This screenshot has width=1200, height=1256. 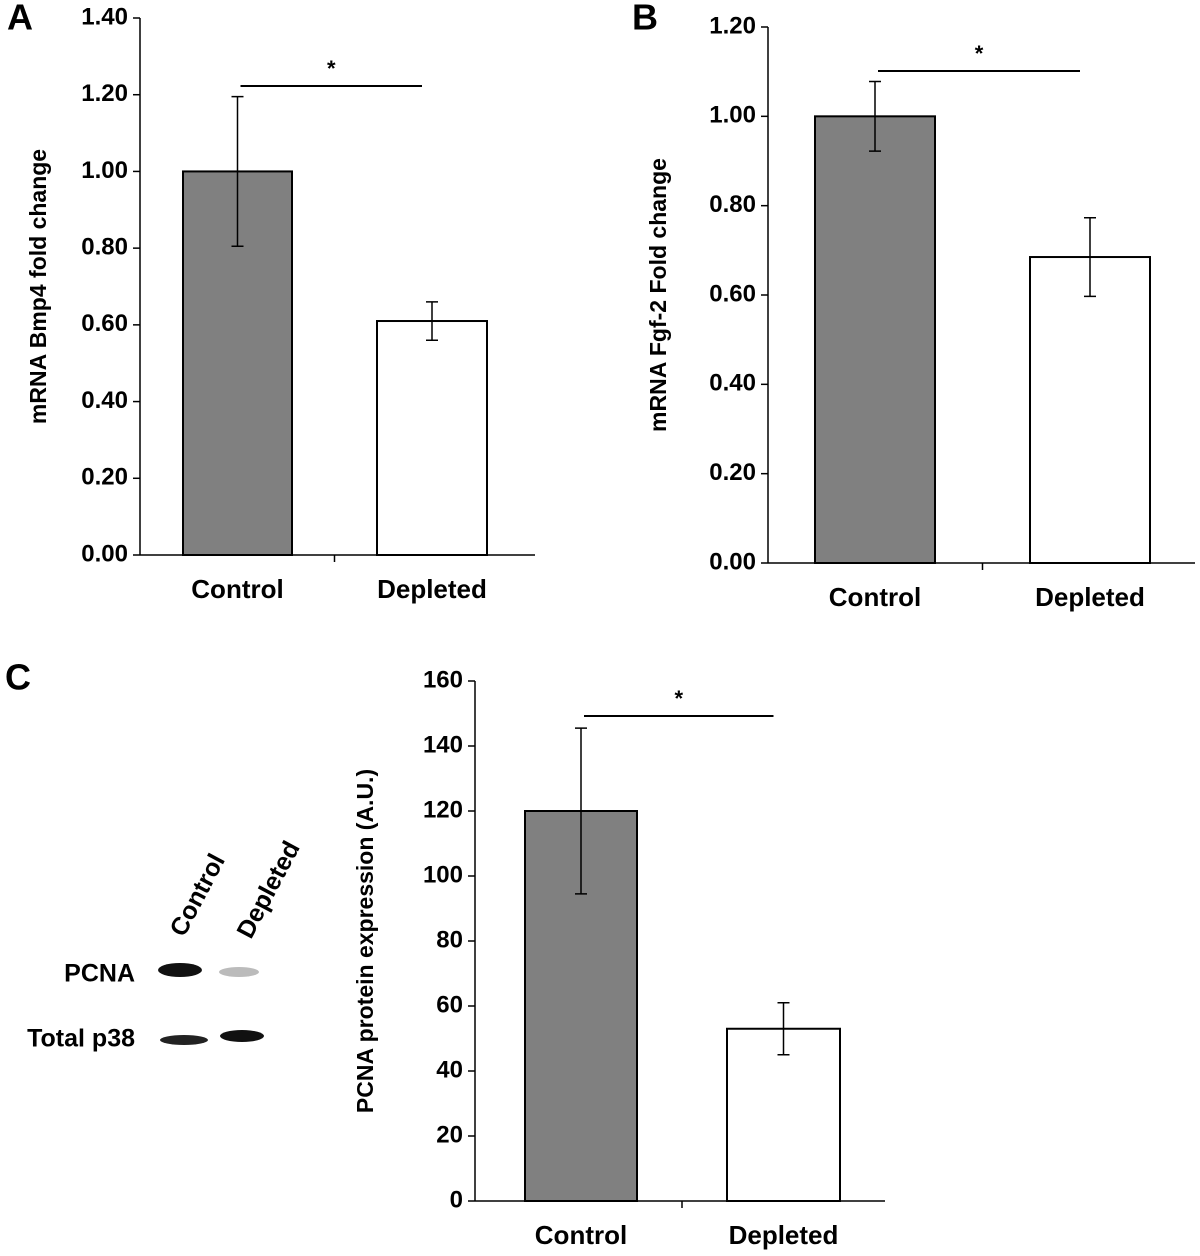 I want to click on y-tick-label: 140, so click(x=443, y=744).